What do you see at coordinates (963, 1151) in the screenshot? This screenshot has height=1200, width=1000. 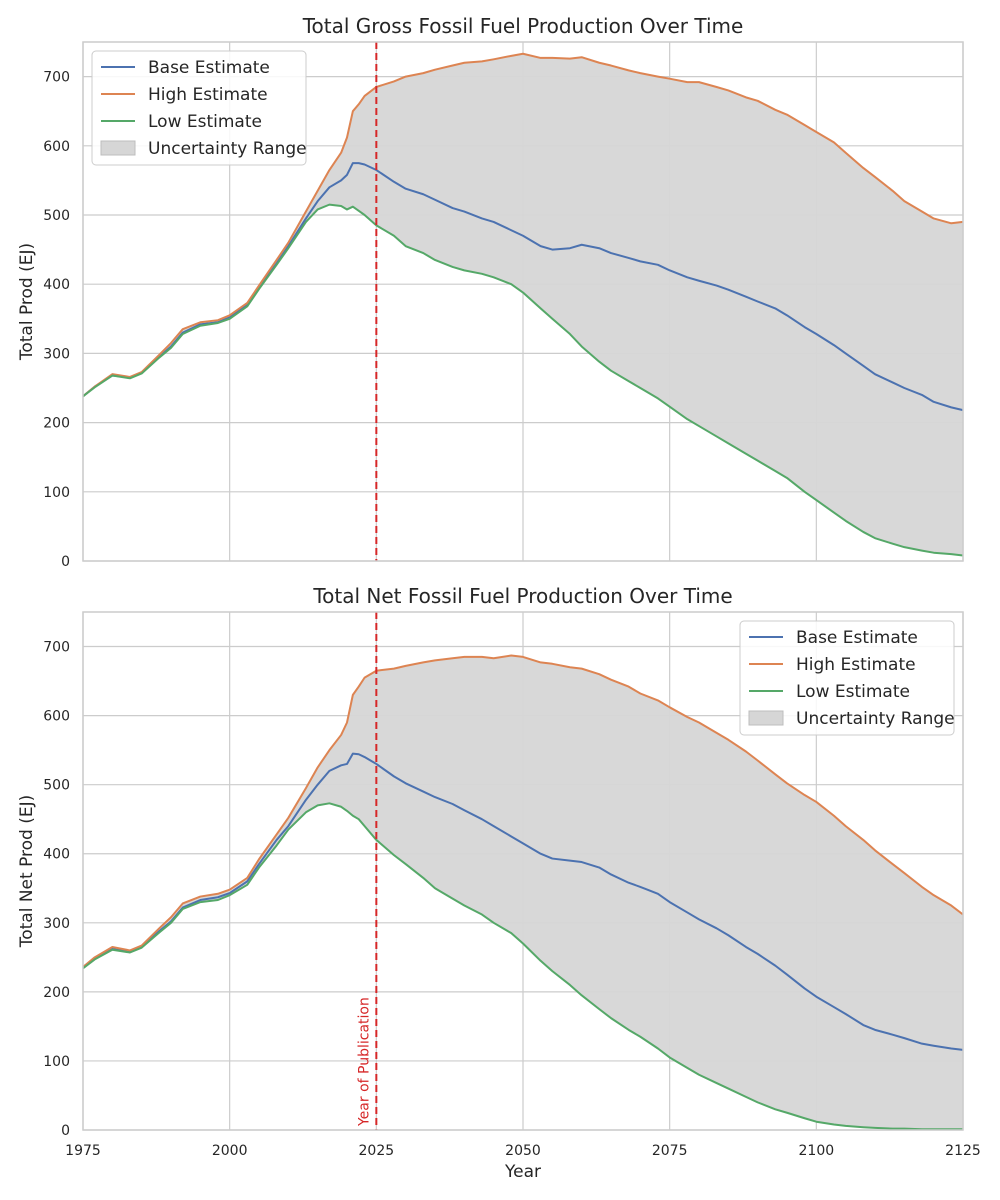 I see `x-tick-label: 2125` at bounding box center [963, 1151].